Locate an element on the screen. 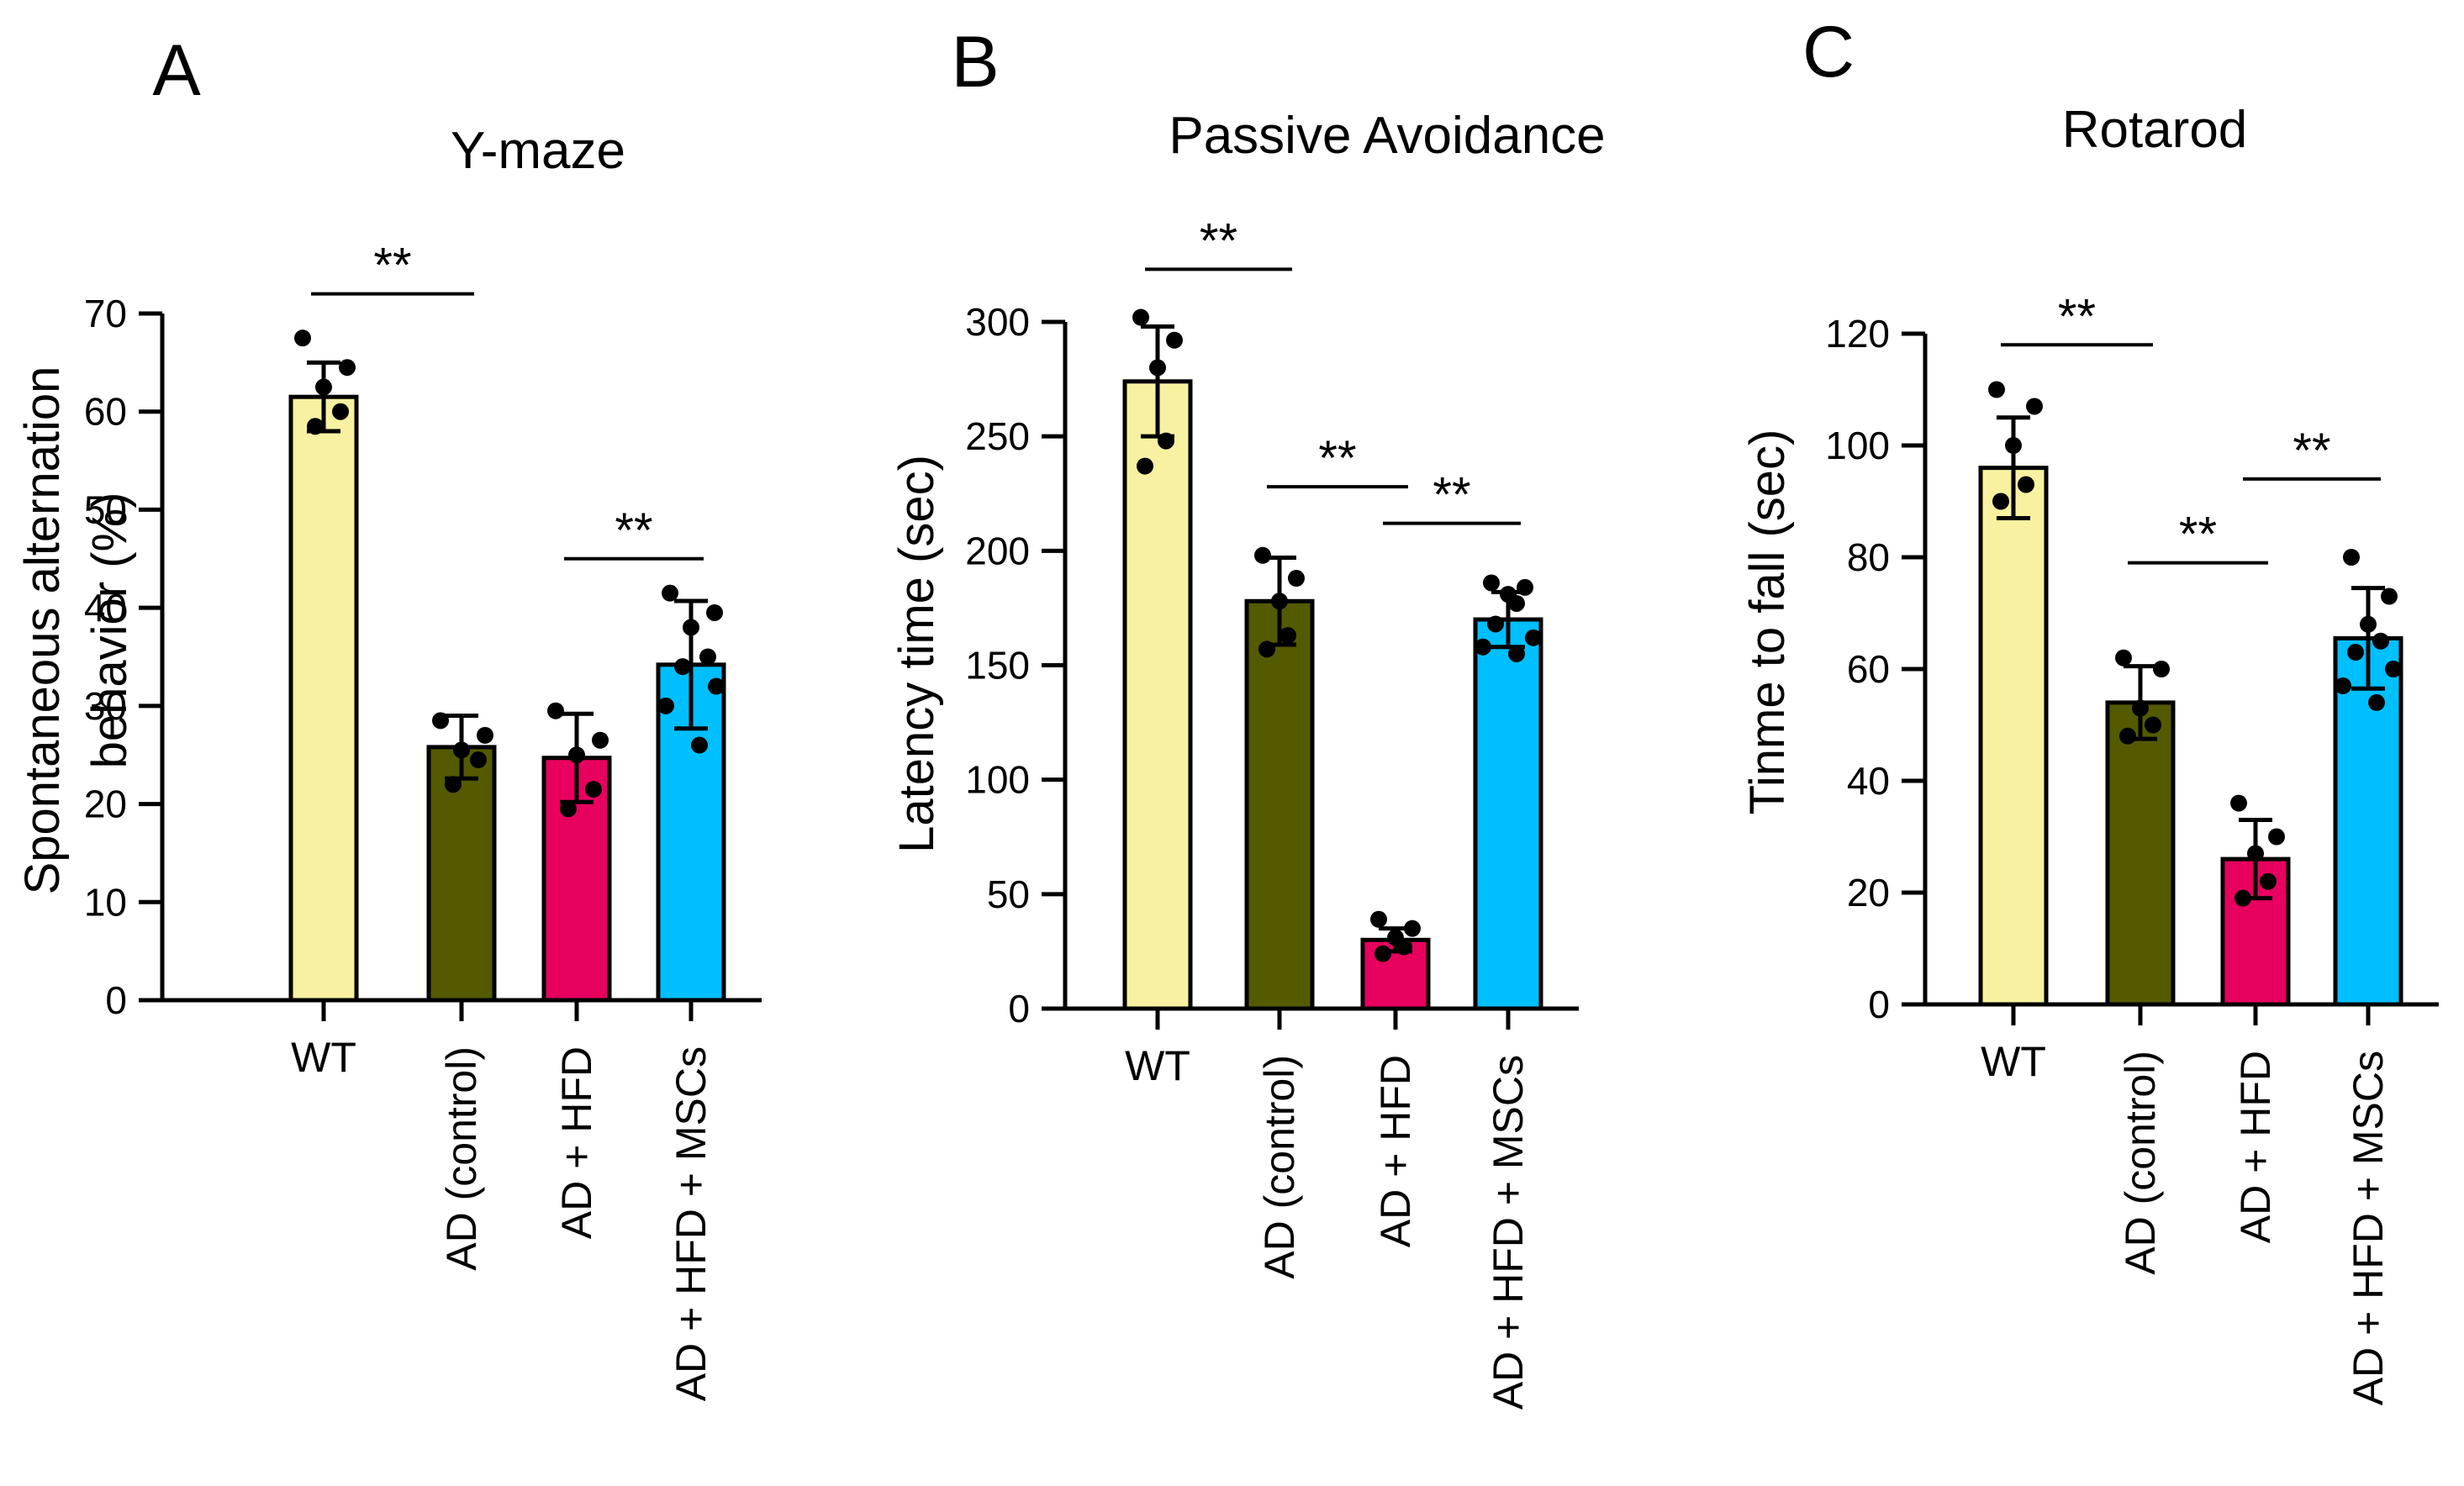 The height and width of the screenshot is (1486, 2464). y-axis-label: Spontaneous alternation is located at coordinates (42, 630).